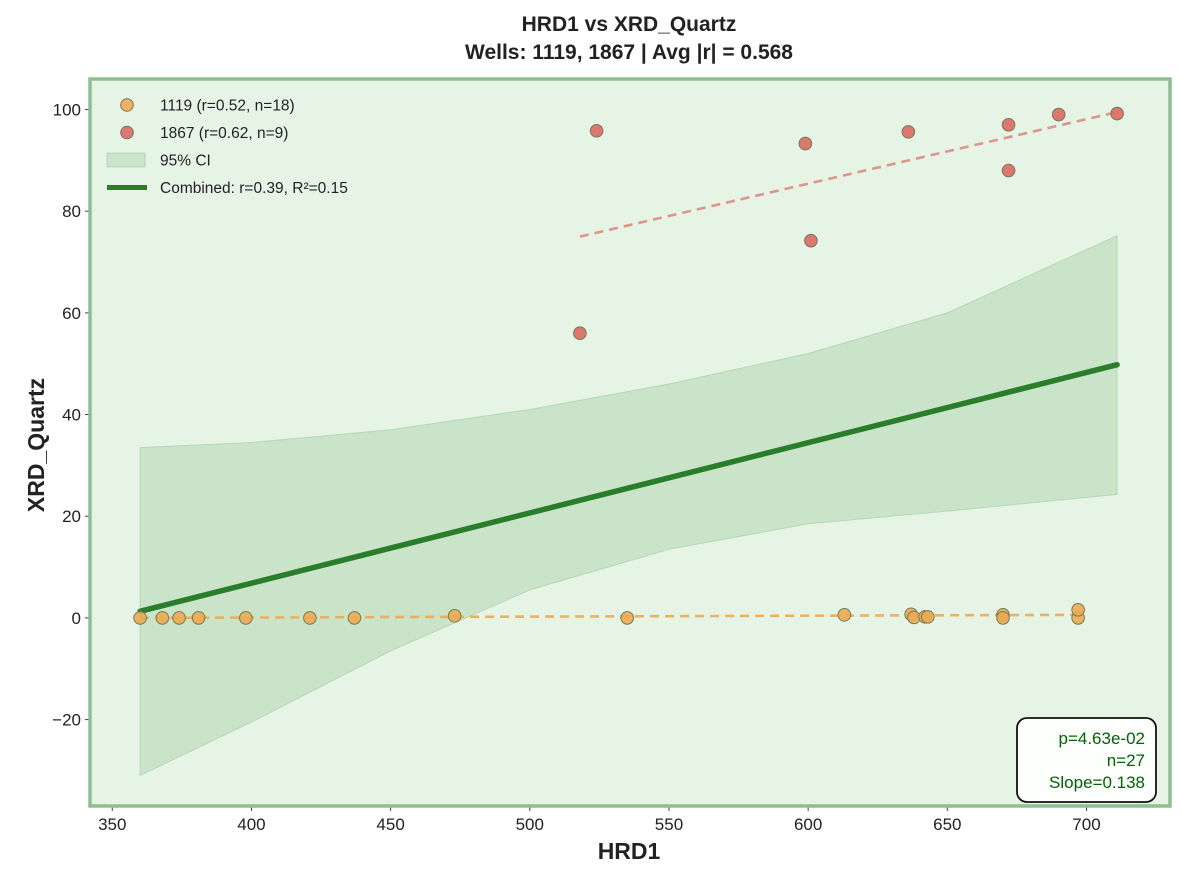 This screenshot has height=880, width=1182. I want to click on legend-label-confidence-band: 95% CI, so click(185, 161).